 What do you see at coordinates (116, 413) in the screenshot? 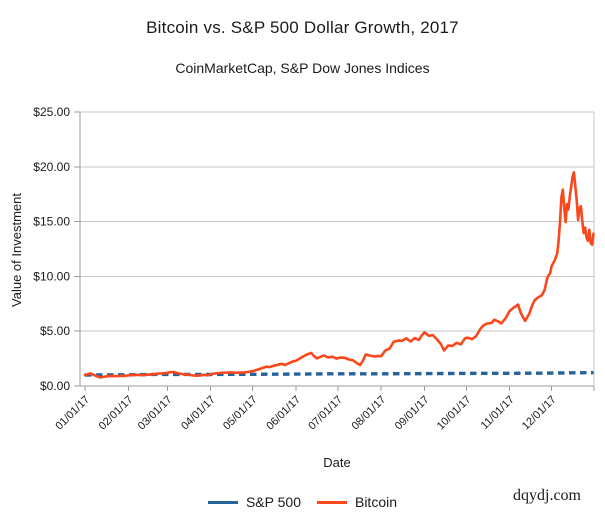
I see `x-axis-tick-label: 02/01/17` at bounding box center [116, 413].